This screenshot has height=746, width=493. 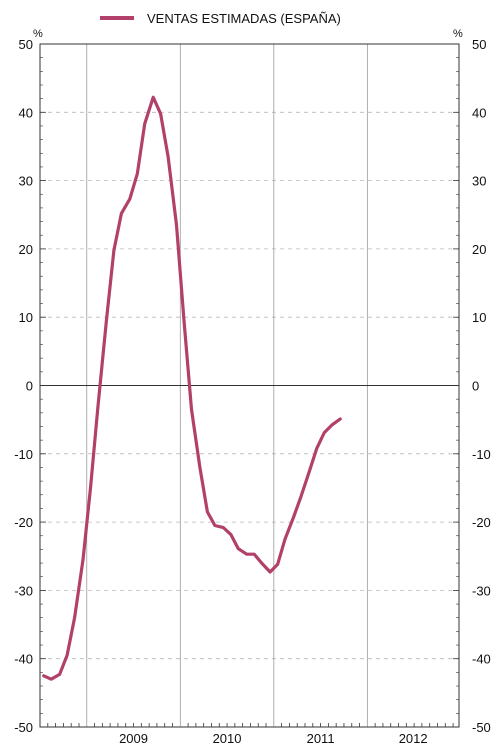 I want to click on y-axis-unit-right: %, so click(x=458, y=34).